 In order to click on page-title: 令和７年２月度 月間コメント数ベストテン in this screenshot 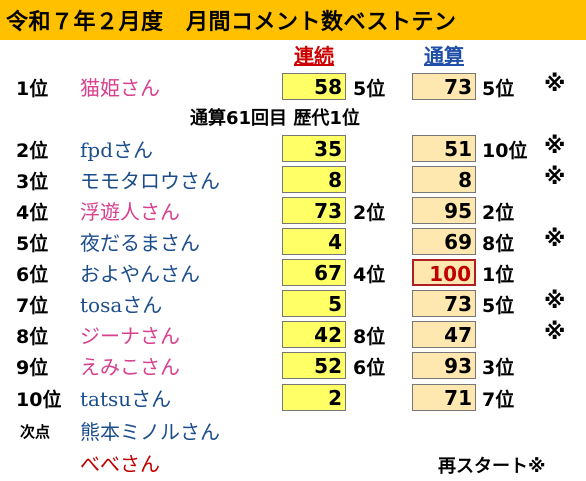, I will do `click(231, 22)`.